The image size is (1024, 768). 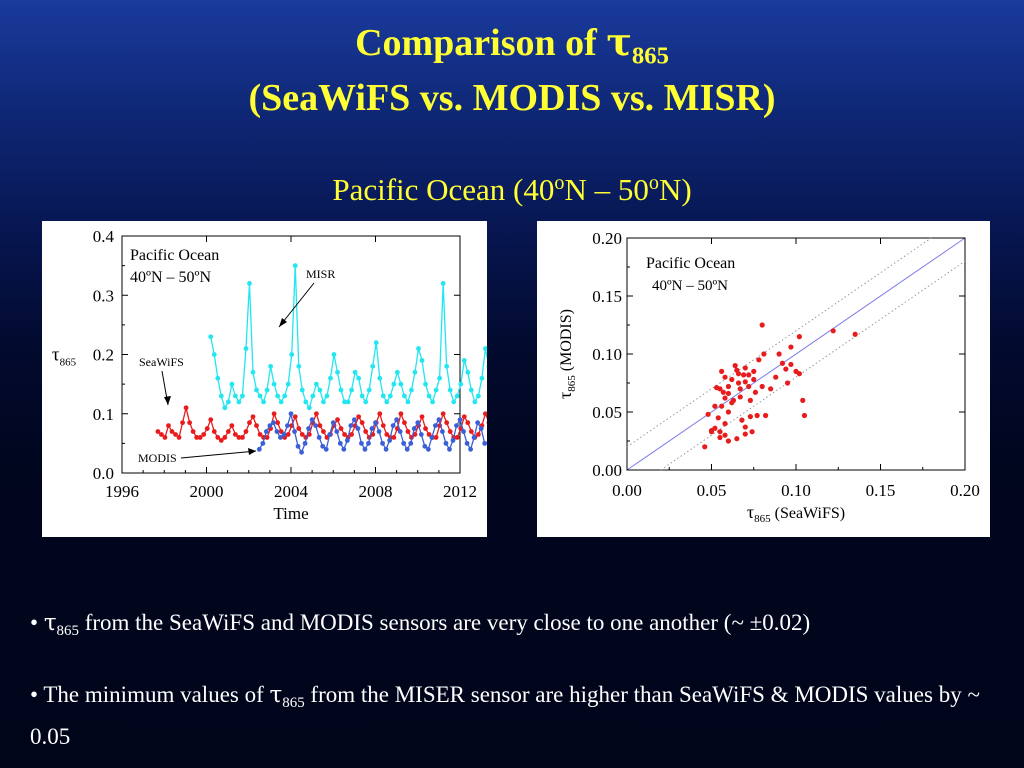 I want to click on x-tick-label: 0.00, so click(x=627, y=490).